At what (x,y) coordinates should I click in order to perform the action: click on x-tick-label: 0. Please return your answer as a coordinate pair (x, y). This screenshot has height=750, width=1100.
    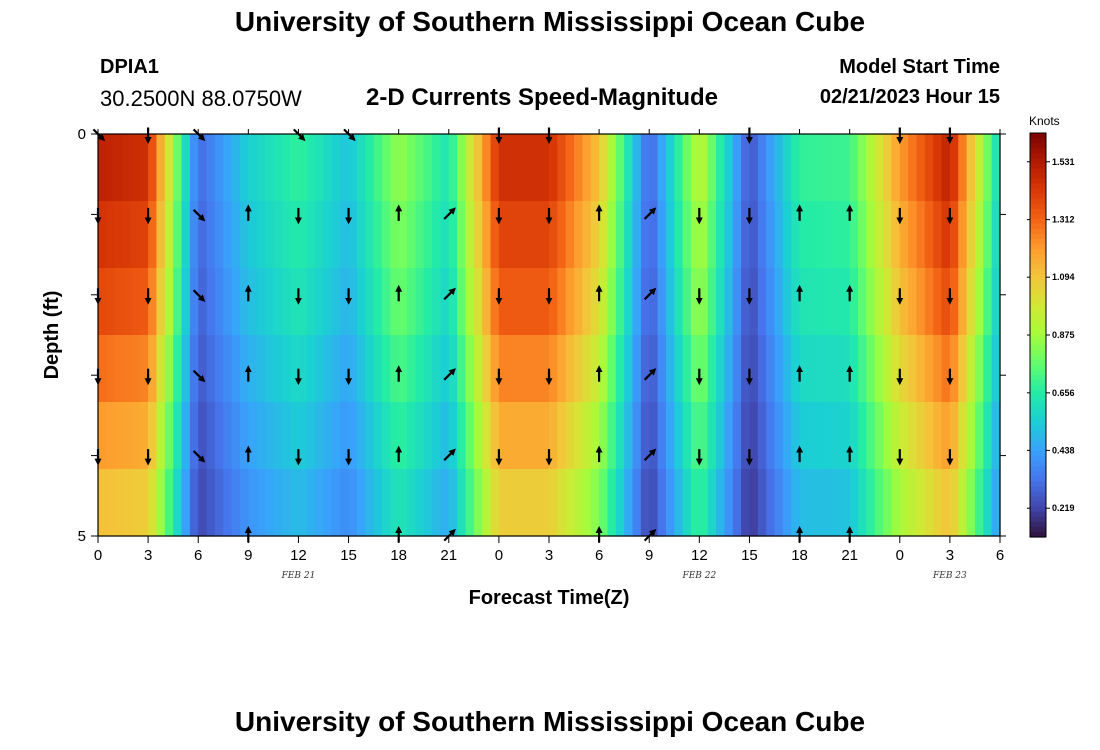
    Looking at the image, I should click on (499, 555).